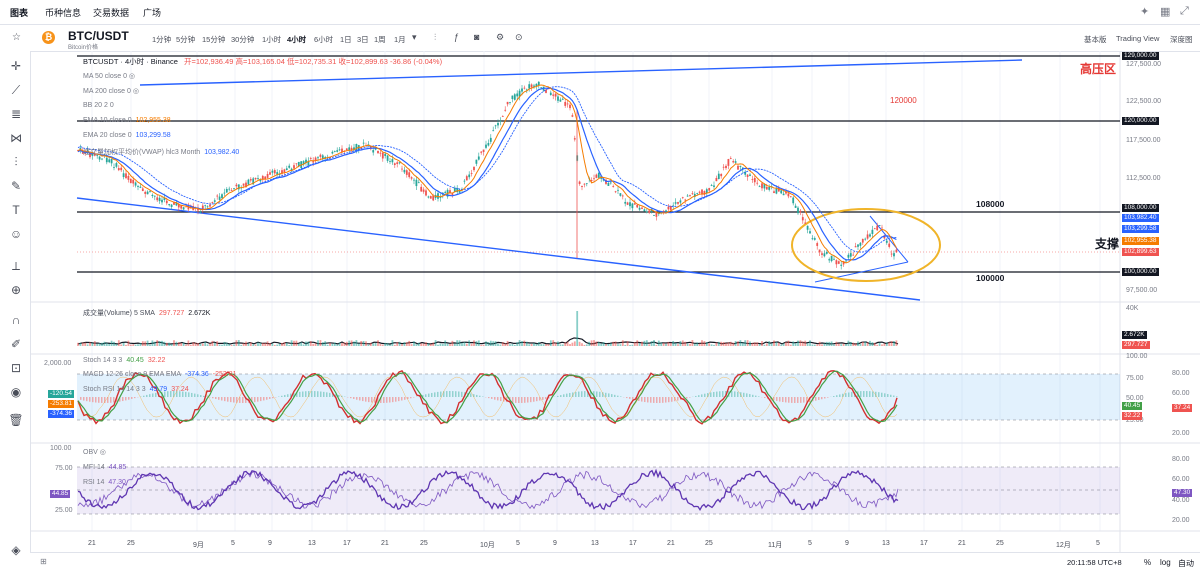 The image size is (1200, 572). Describe the element at coordinates (109, 76) in the screenshot. I see `ma50-legend: MA 50 close 0 ◎` at that location.